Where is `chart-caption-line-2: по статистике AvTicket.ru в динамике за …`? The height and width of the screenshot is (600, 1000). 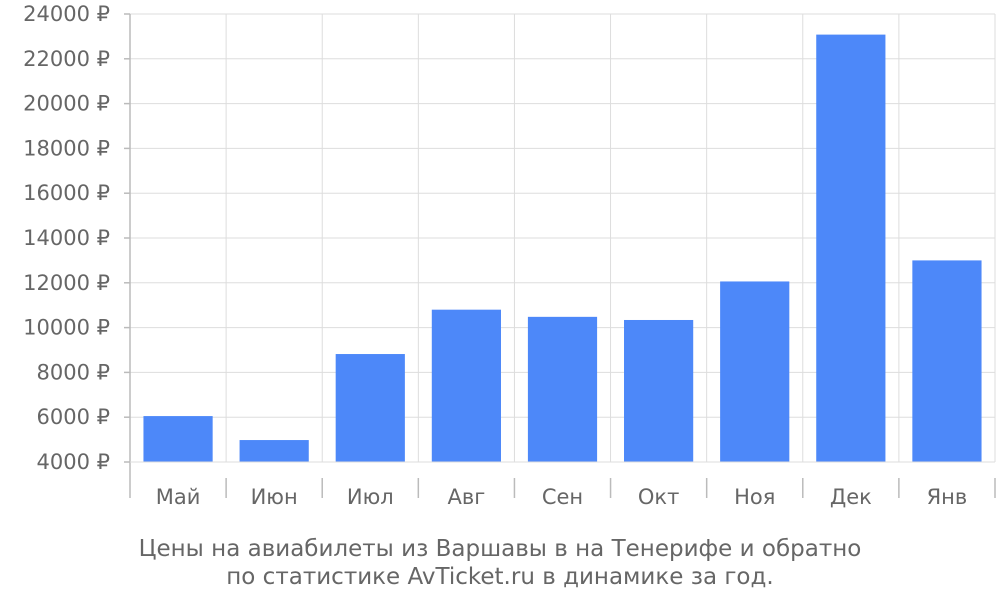 chart-caption-line-2: по статистике AvTicket.ru в динамике за … is located at coordinates (499, 577).